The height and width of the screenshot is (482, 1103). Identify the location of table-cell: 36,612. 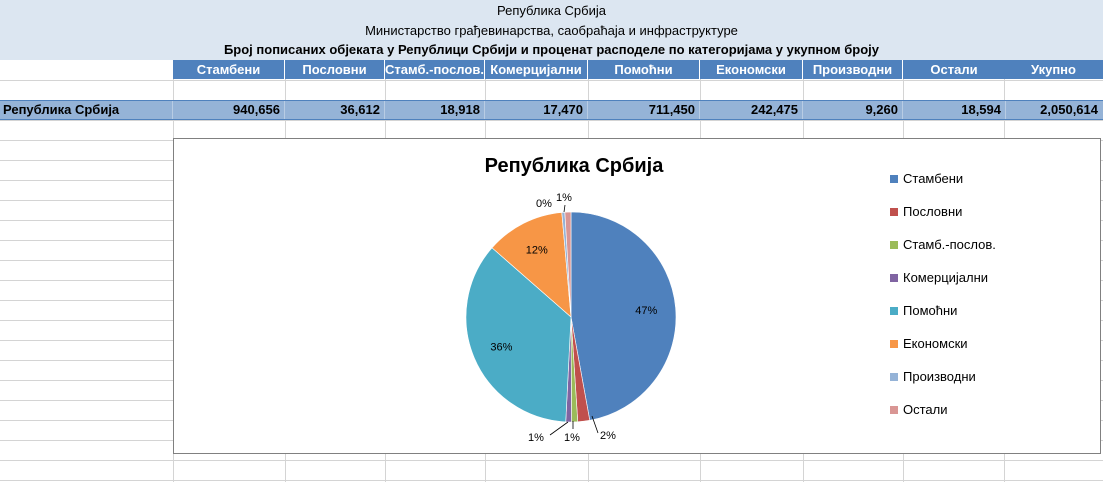
(335, 110).